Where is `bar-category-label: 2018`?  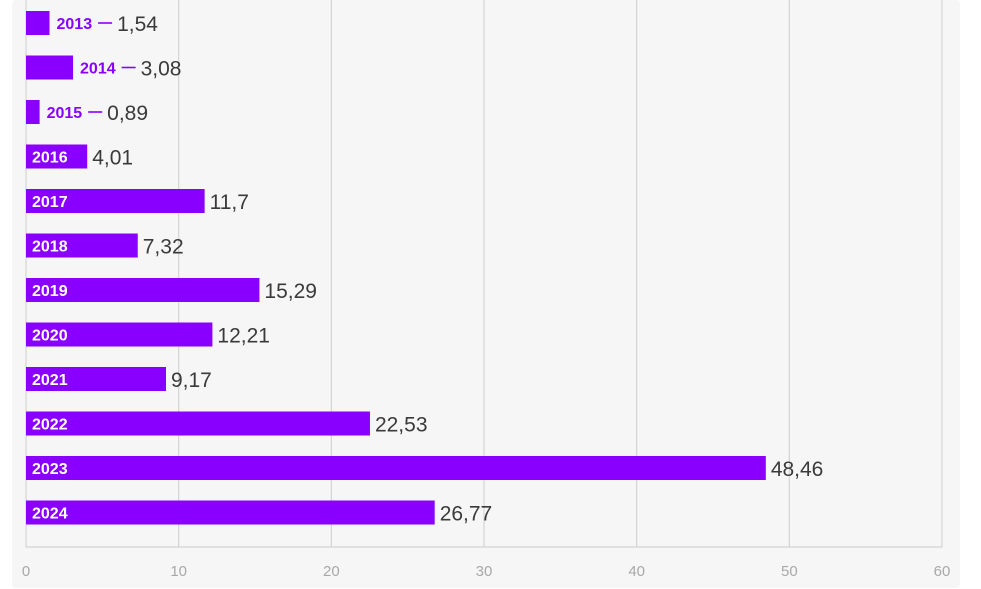
bar-category-label: 2018 is located at coordinates (50, 247).